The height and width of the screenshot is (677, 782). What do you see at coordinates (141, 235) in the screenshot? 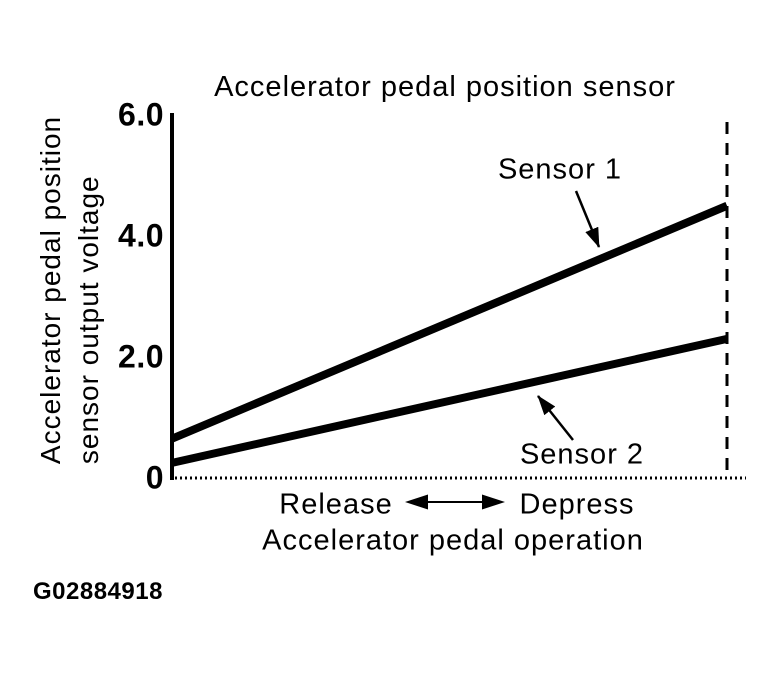
I see `y-tick-label: 4.0` at bounding box center [141, 235].